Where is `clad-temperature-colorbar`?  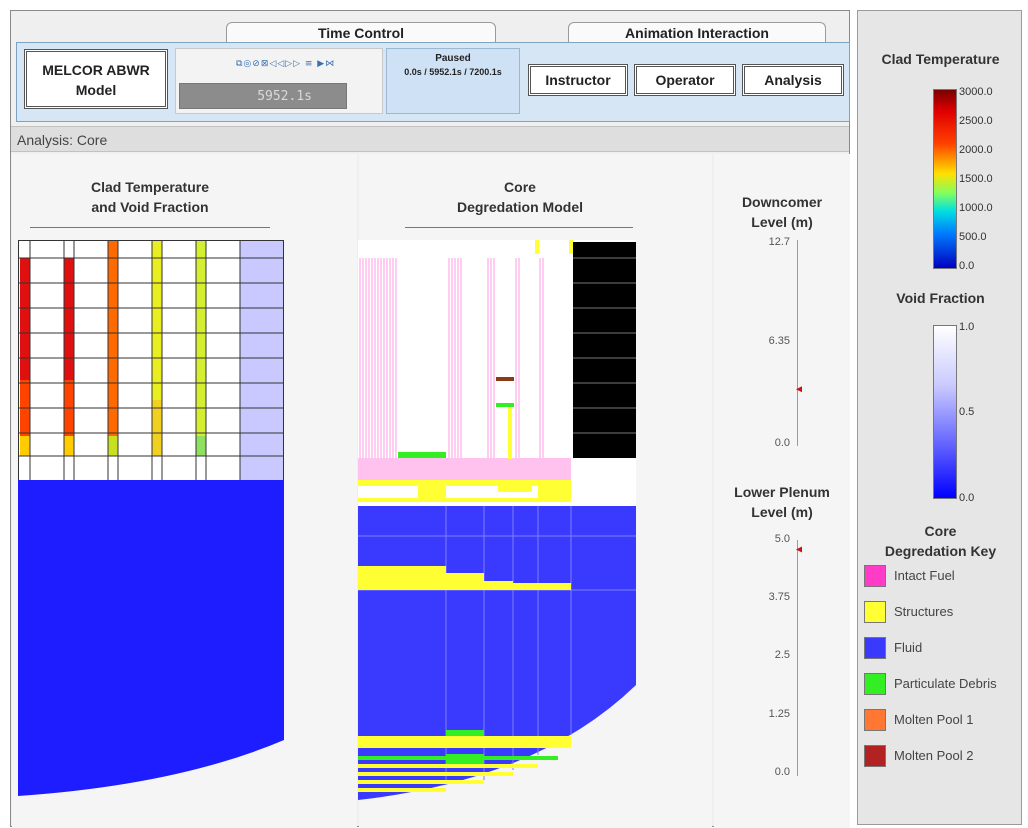 clad-temperature-colorbar is located at coordinates (945, 179).